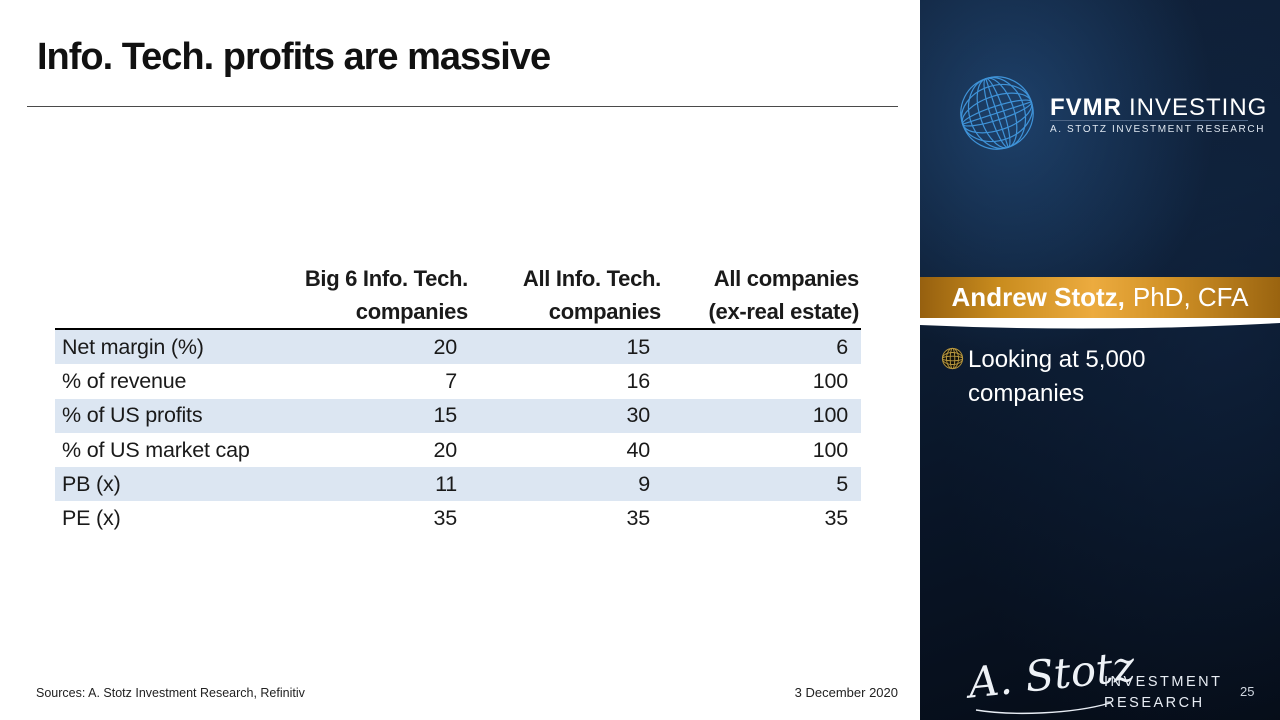  What do you see at coordinates (997, 113) in the screenshot?
I see `globe-logo-icon` at bounding box center [997, 113].